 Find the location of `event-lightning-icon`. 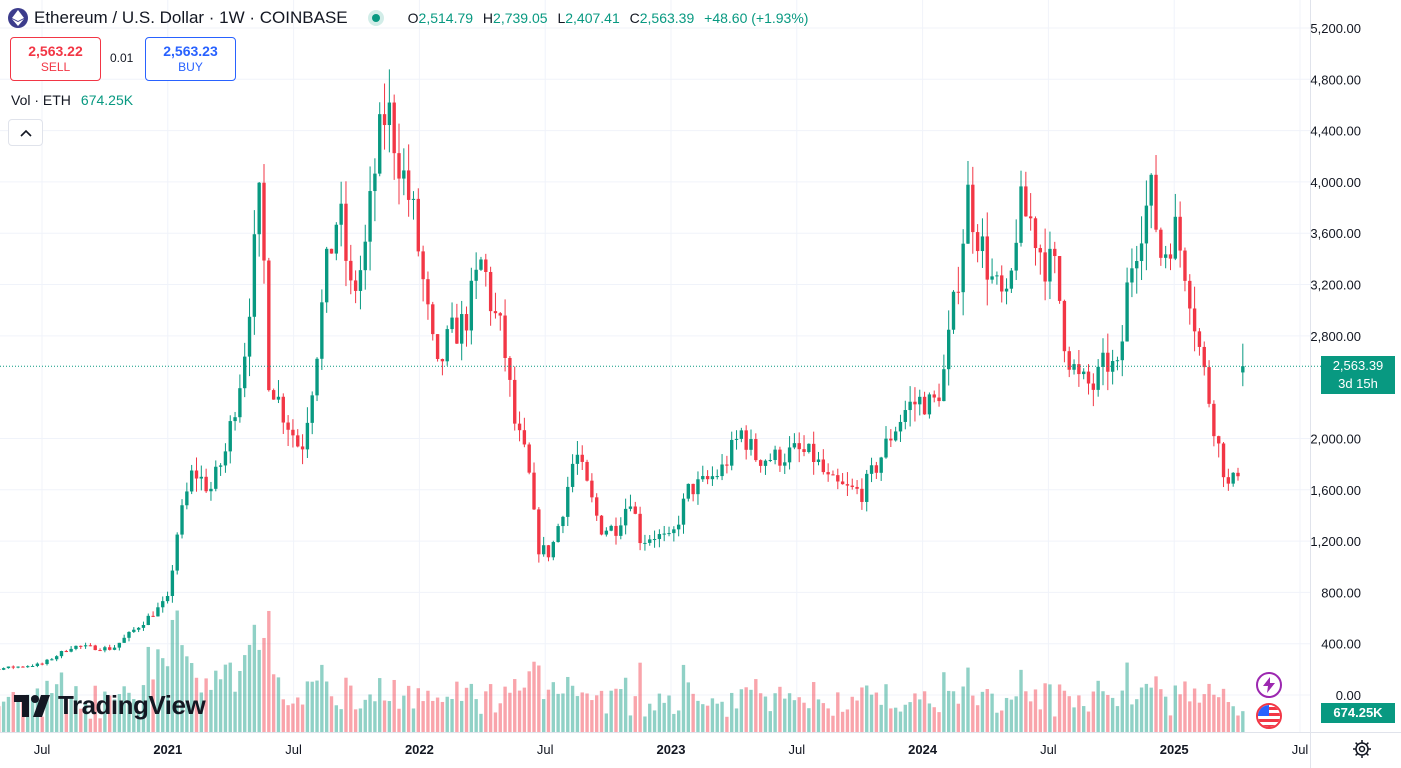

event-lightning-icon is located at coordinates (1269, 685).